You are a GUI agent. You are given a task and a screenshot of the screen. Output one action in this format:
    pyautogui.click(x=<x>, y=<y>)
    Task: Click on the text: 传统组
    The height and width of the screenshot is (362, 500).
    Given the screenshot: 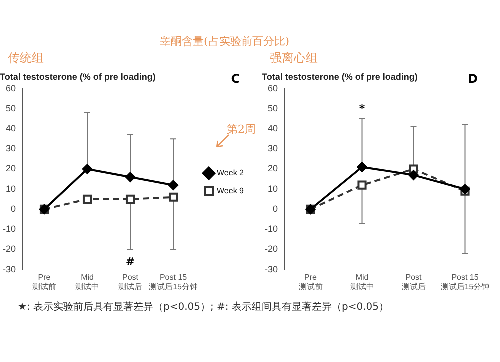 What is the action you would take?
    pyautogui.click(x=26, y=58)
    